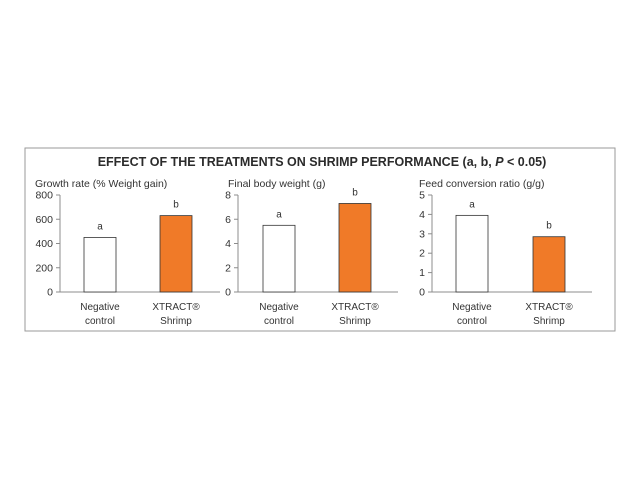 This screenshot has width=640, height=480. I want to click on figure-title-open: (a, b,, so click(477, 162).